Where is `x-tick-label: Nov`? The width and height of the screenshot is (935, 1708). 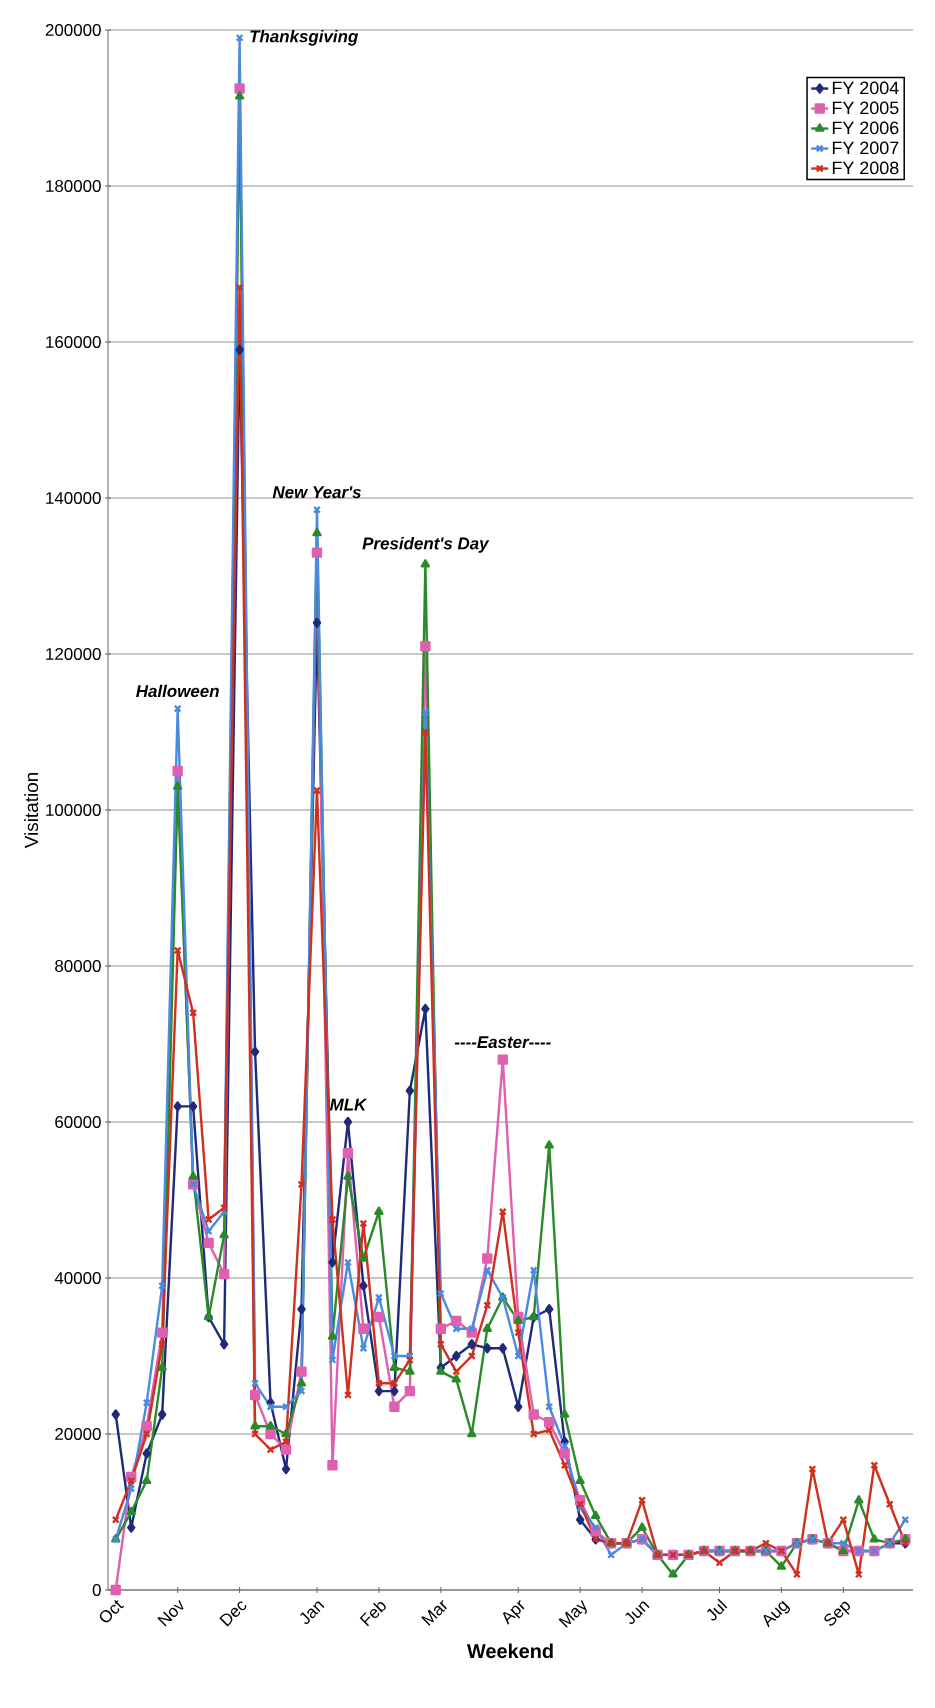 x-tick-label: Nov is located at coordinates (170, 1613).